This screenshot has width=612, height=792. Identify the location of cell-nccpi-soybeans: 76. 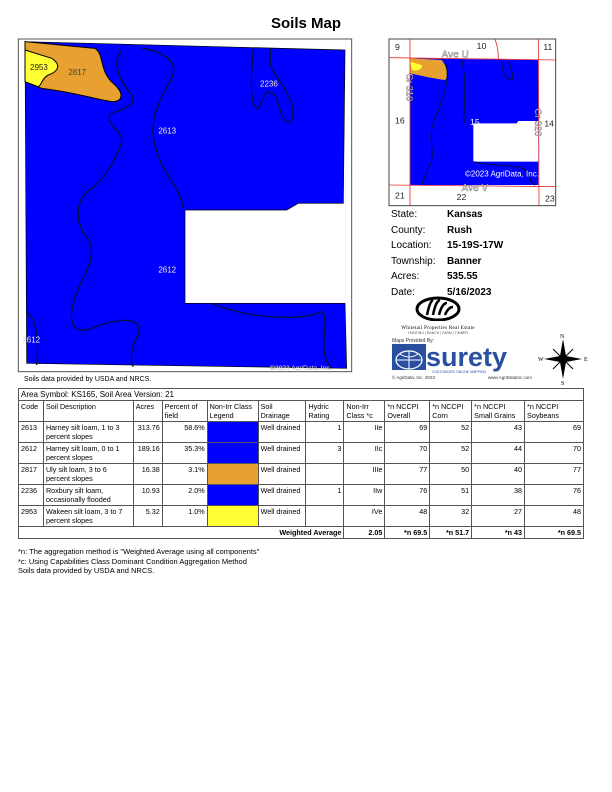
(554, 495).